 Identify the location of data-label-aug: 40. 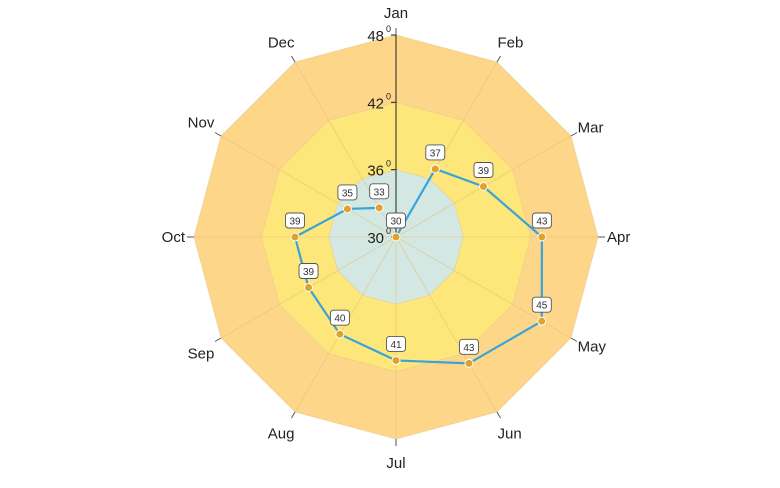
(340, 319).